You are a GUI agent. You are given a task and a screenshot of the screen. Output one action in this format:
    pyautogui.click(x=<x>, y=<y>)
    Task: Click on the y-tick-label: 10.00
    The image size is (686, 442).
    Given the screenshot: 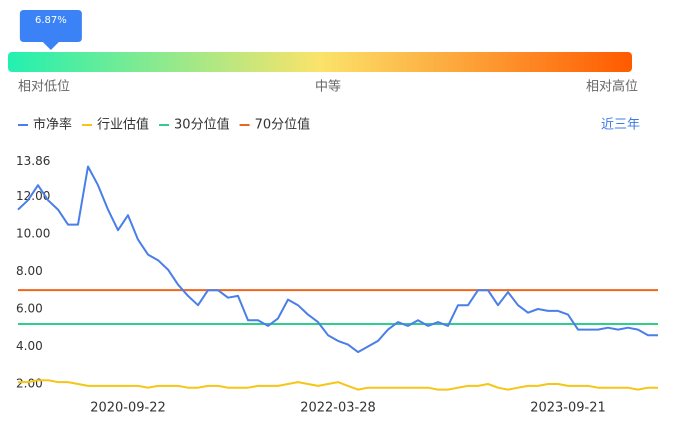 What is the action you would take?
    pyautogui.click(x=33, y=233)
    